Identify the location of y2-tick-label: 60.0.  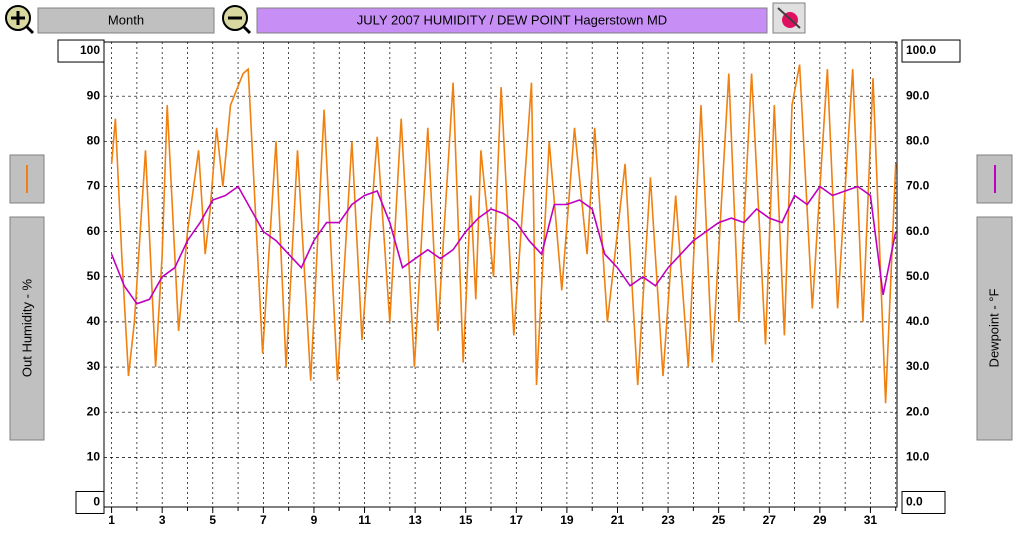
(918, 231).